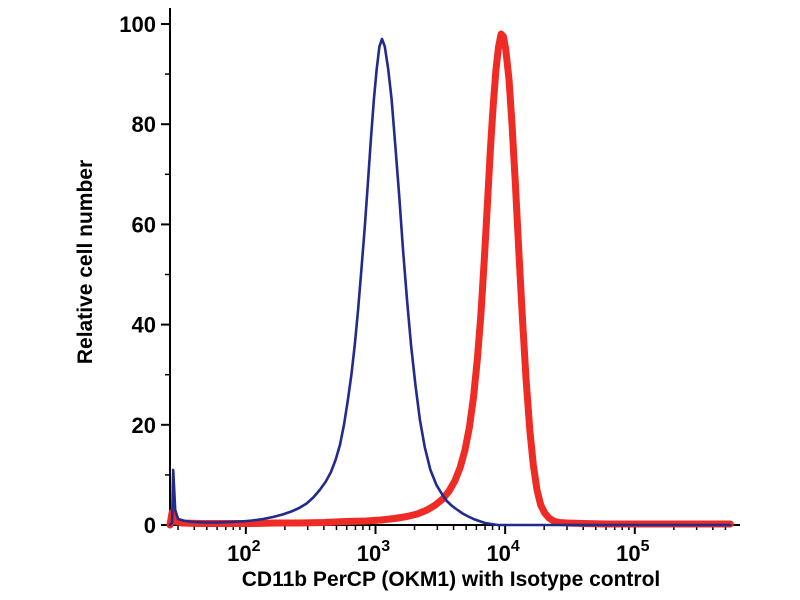  I want to click on y-tick-label: 0, so click(150, 525).